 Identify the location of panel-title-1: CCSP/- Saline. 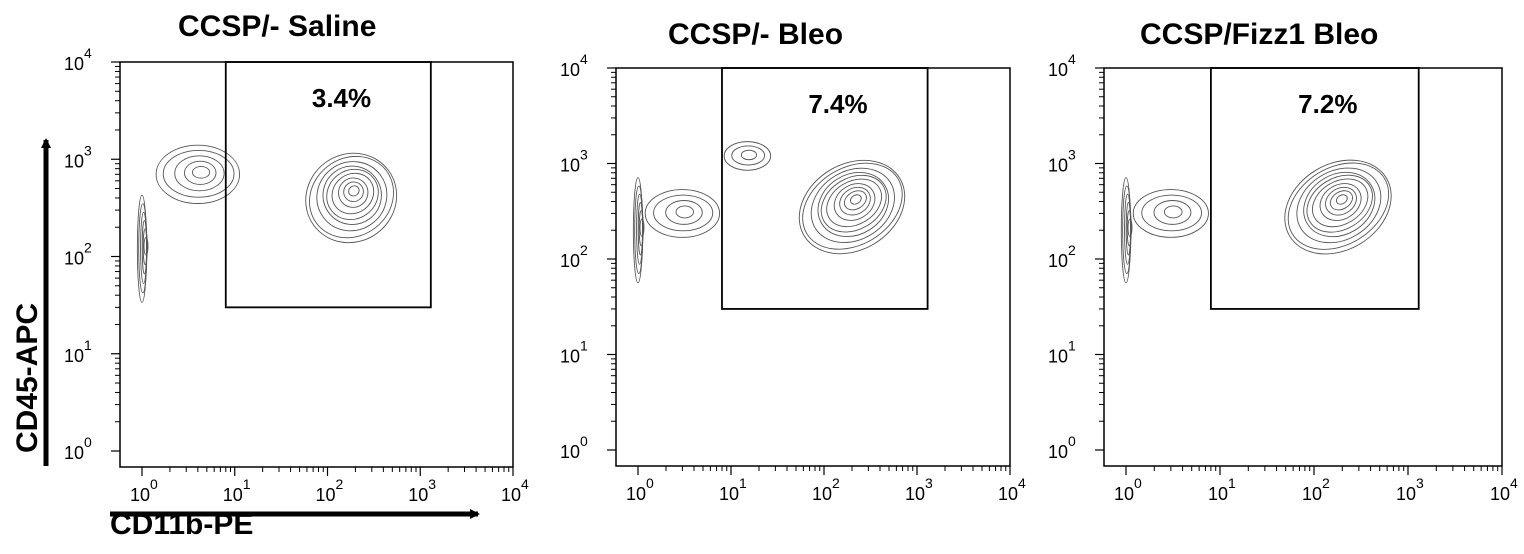
(277, 26).